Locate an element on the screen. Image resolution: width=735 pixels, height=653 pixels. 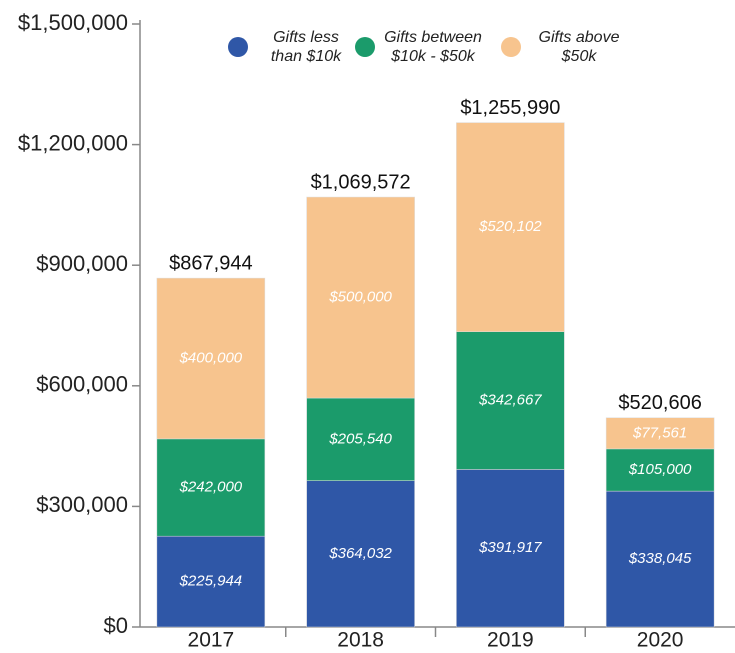
x-tick-label: 2020 is located at coordinates (660, 640).